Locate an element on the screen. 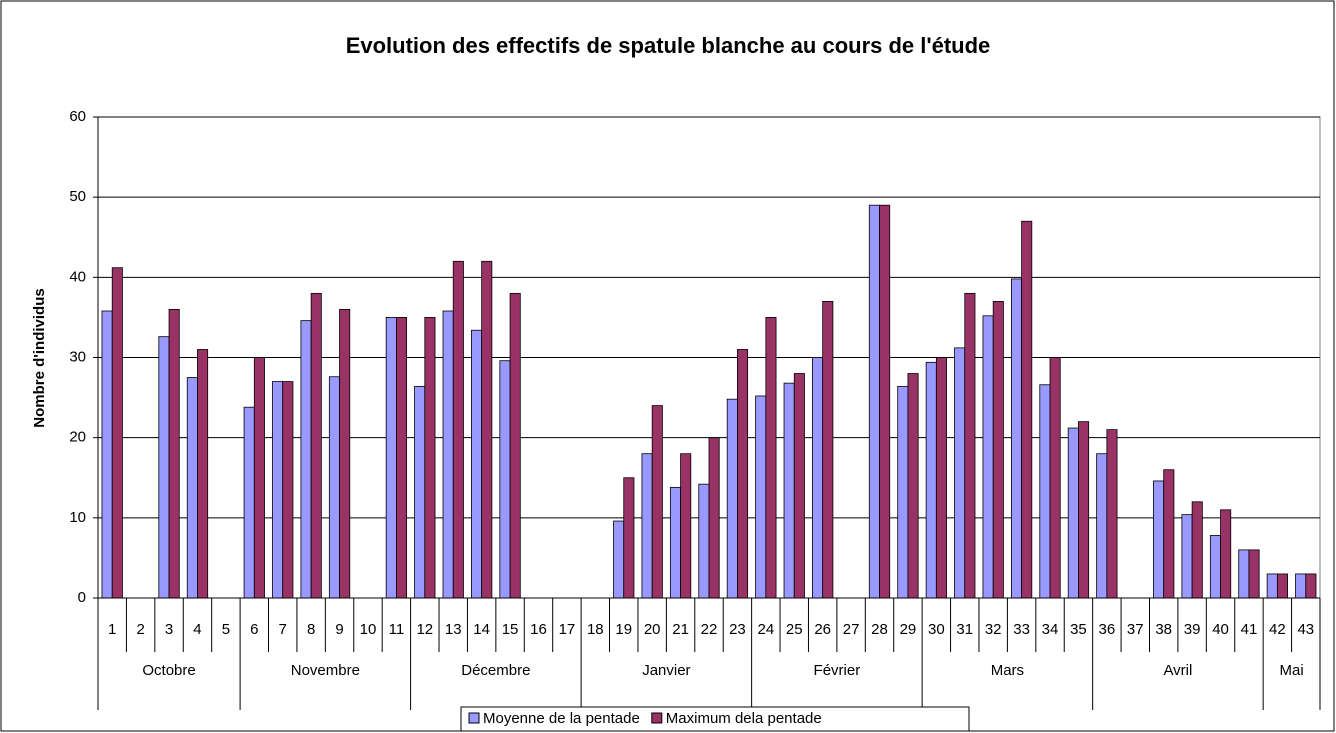 This screenshot has height=733, width=1336. y-tick-label: 0 is located at coordinates (82, 597).